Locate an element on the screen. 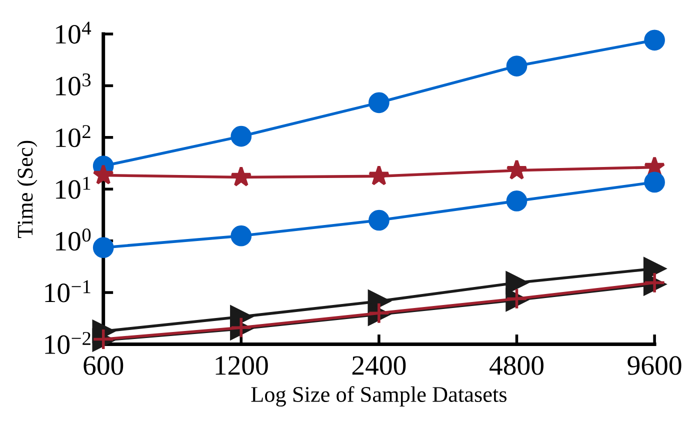 The image size is (689, 425). x-tick-label: 600 is located at coordinates (104, 365).